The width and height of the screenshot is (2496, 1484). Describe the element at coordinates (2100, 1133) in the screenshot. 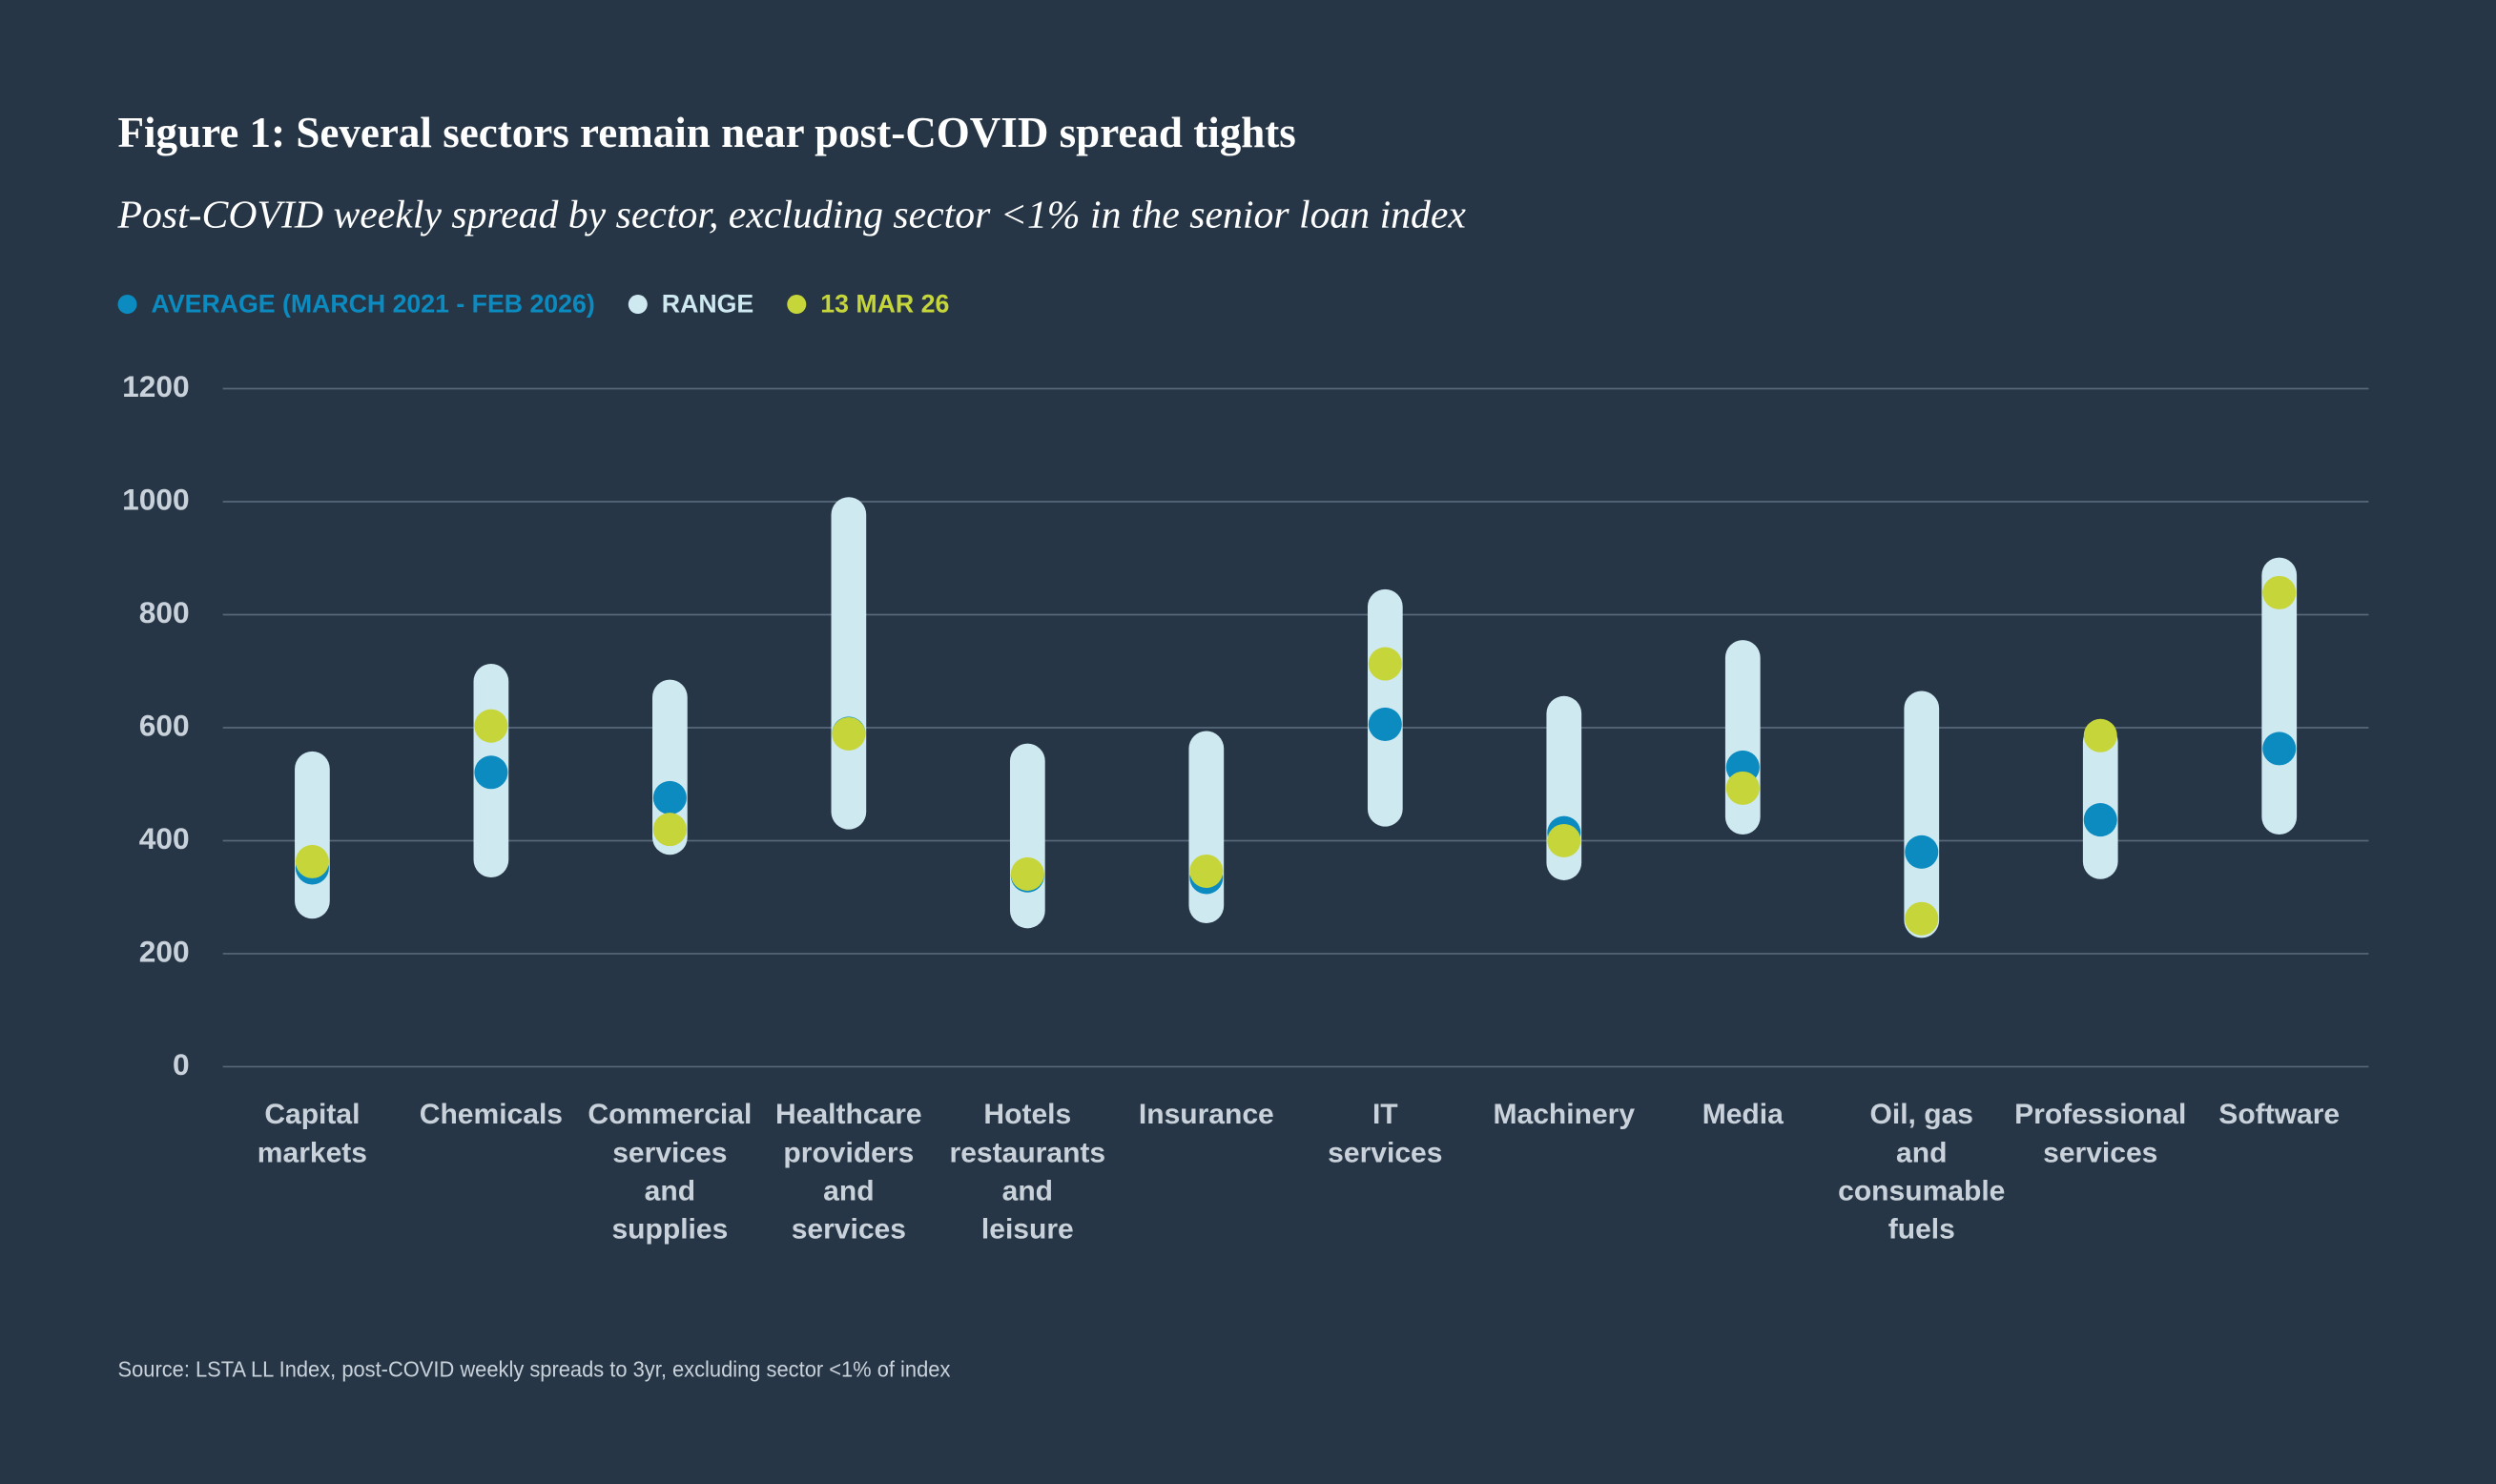

I see `x-tick-label: Professional services` at that location.